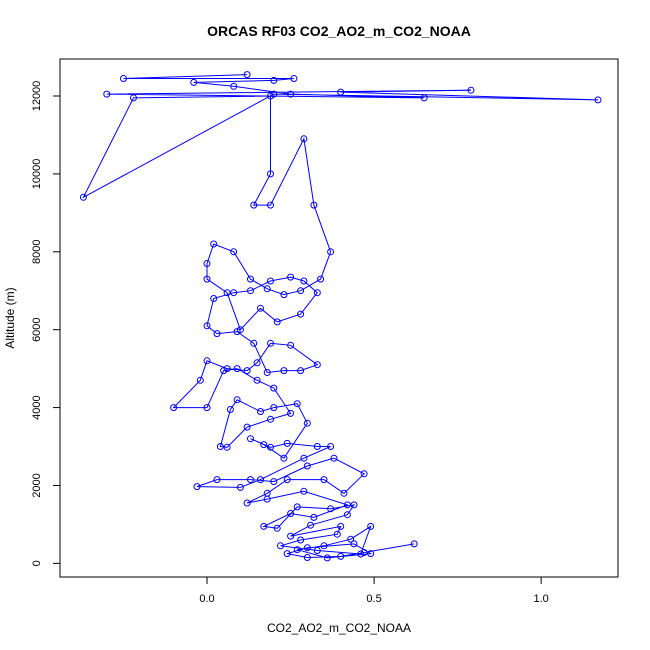 This screenshot has height=650, width=650. What do you see at coordinates (206, 599) in the screenshot?
I see `x-tick-label: 0.0` at bounding box center [206, 599].